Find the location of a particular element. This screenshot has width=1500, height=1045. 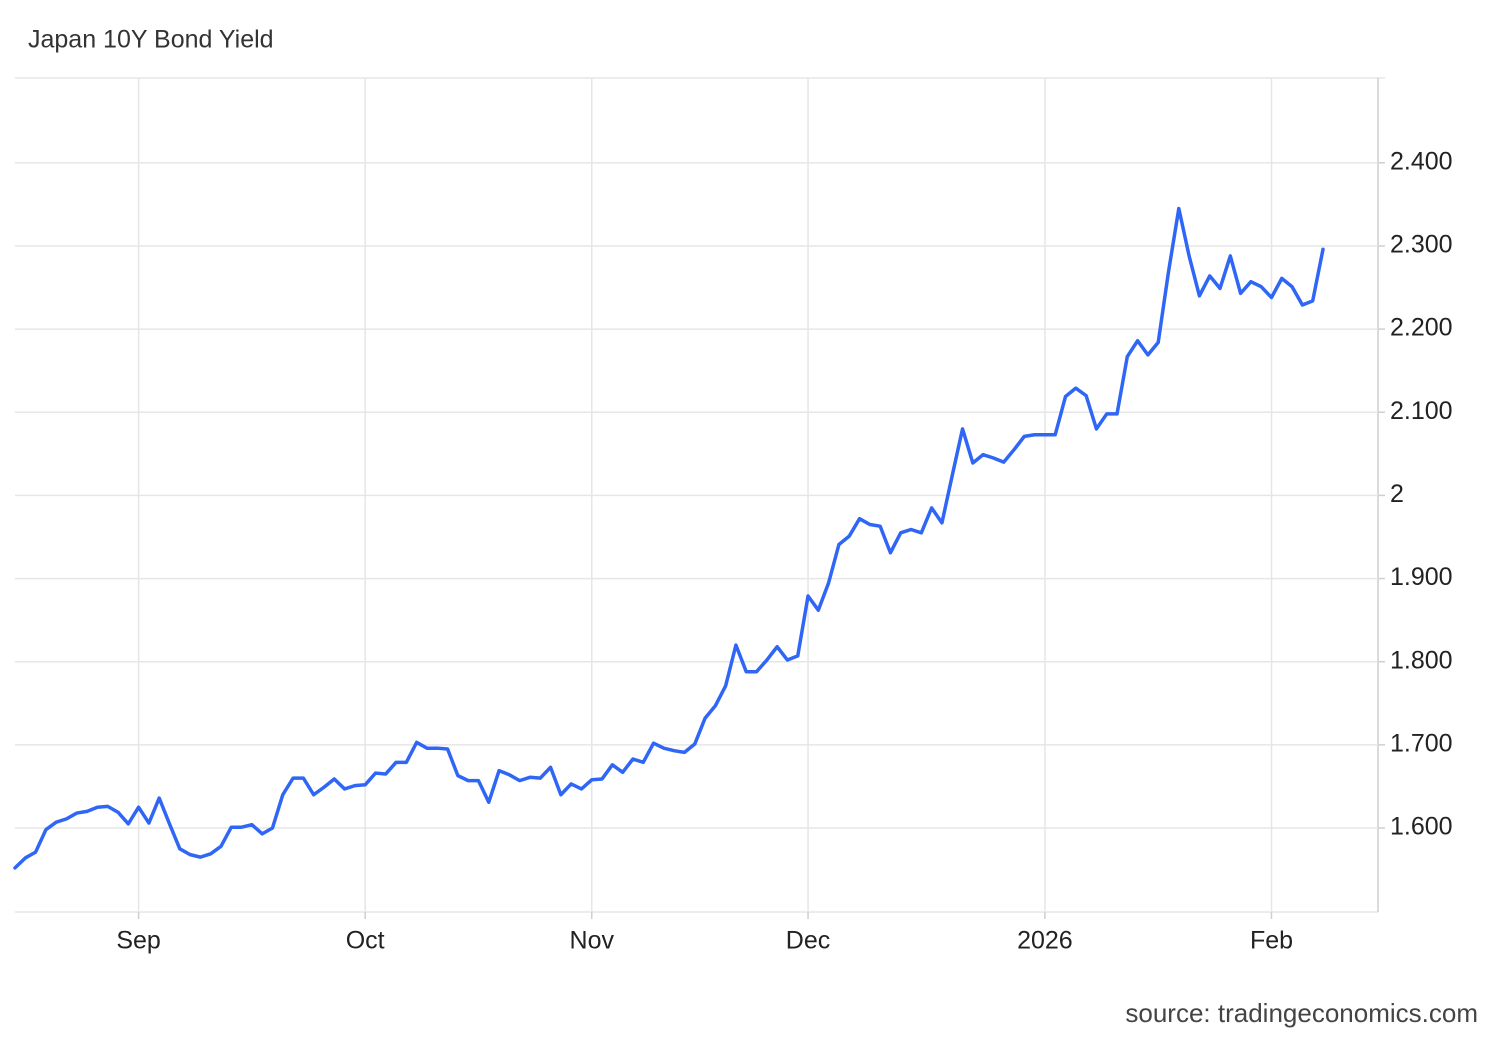

chart-title: Japan 10Y Bond Yield is located at coordinates (151, 40).